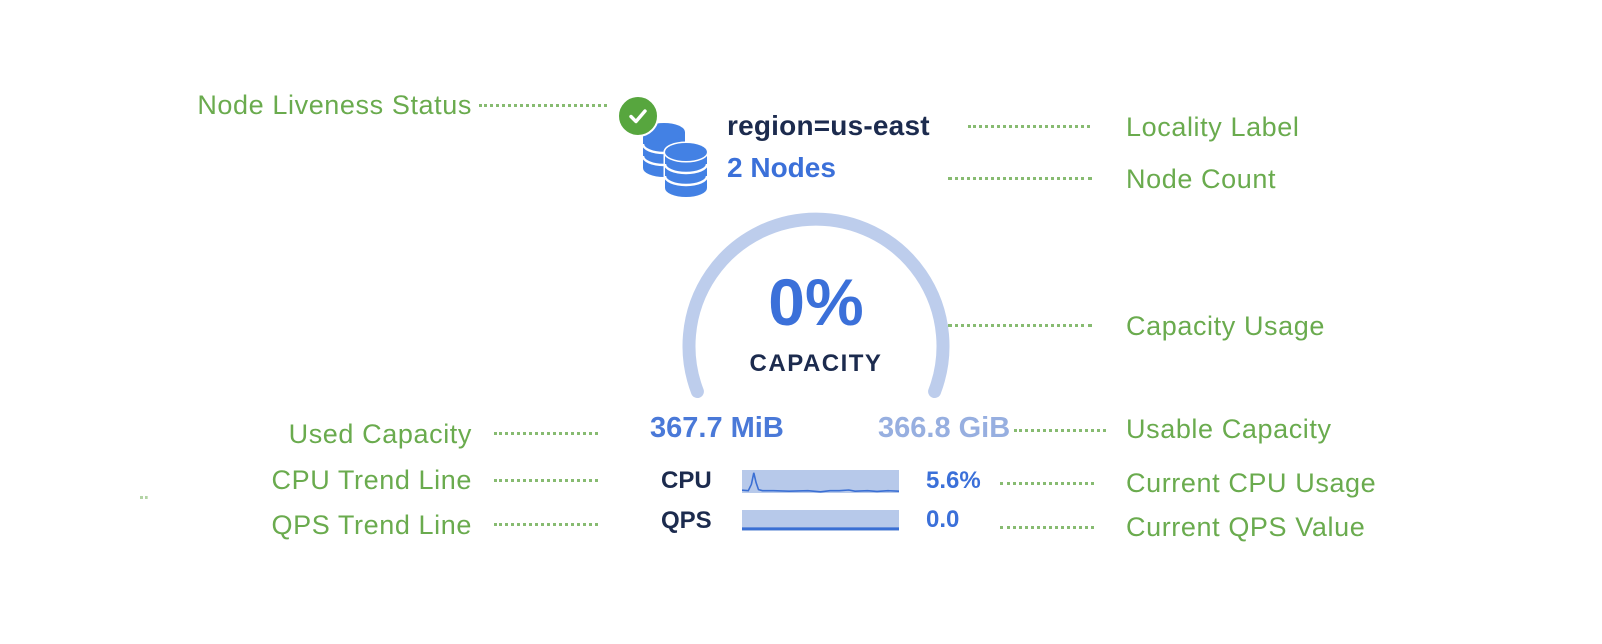  I want to click on qps-trend-sparkline, so click(820, 520).